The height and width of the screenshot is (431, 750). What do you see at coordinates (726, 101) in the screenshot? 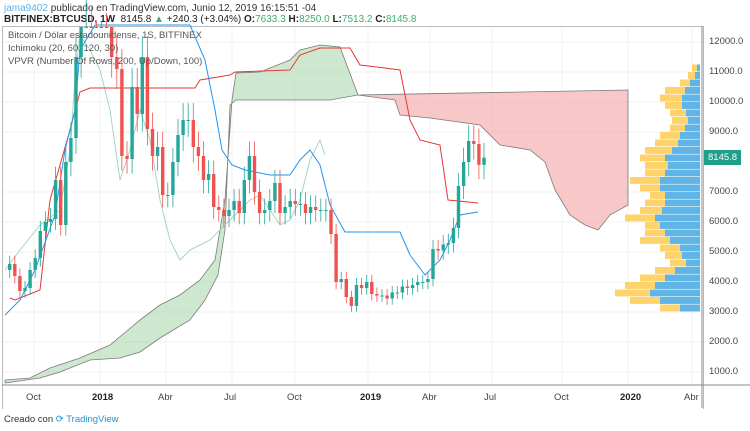
I see `price-tick-label: 10000.0` at bounding box center [726, 101].